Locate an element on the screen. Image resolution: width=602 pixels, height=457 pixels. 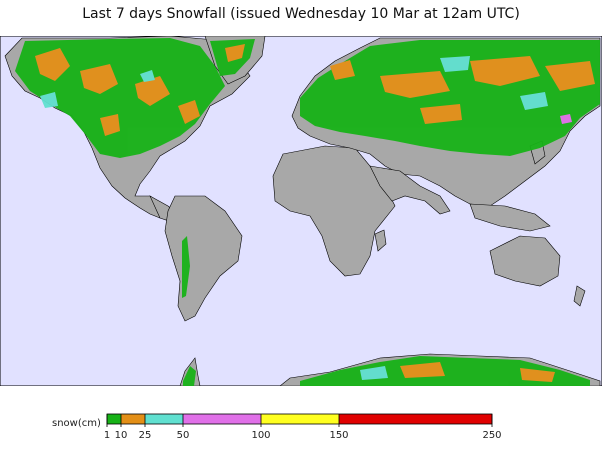
legend-tick-label: 10 is located at coordinates (121, 435).